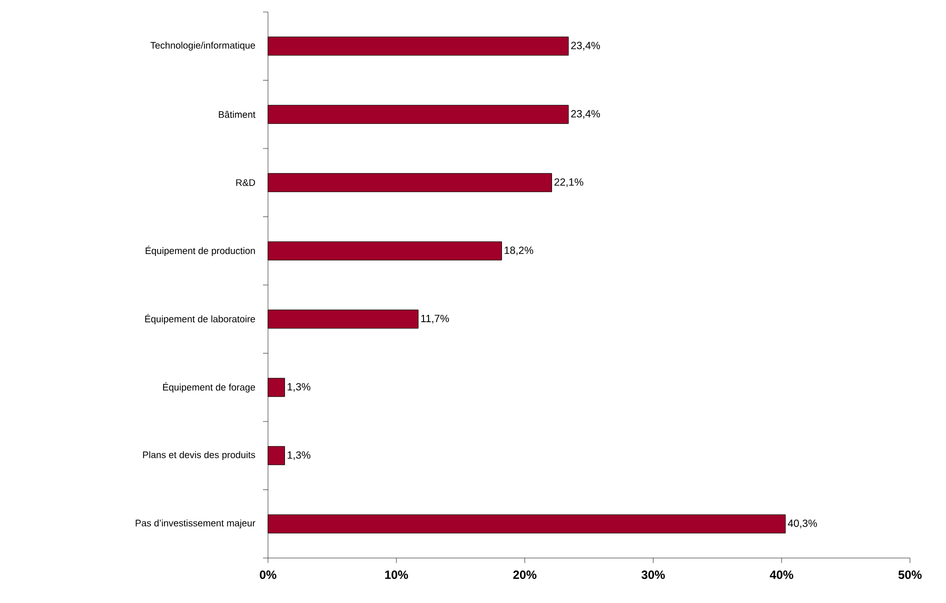 The height and width of the screenshot is (603, 946). Describe the element at coordinates (782, 574) in the screenshot. I see `x-tick-label: 40%` at that location.